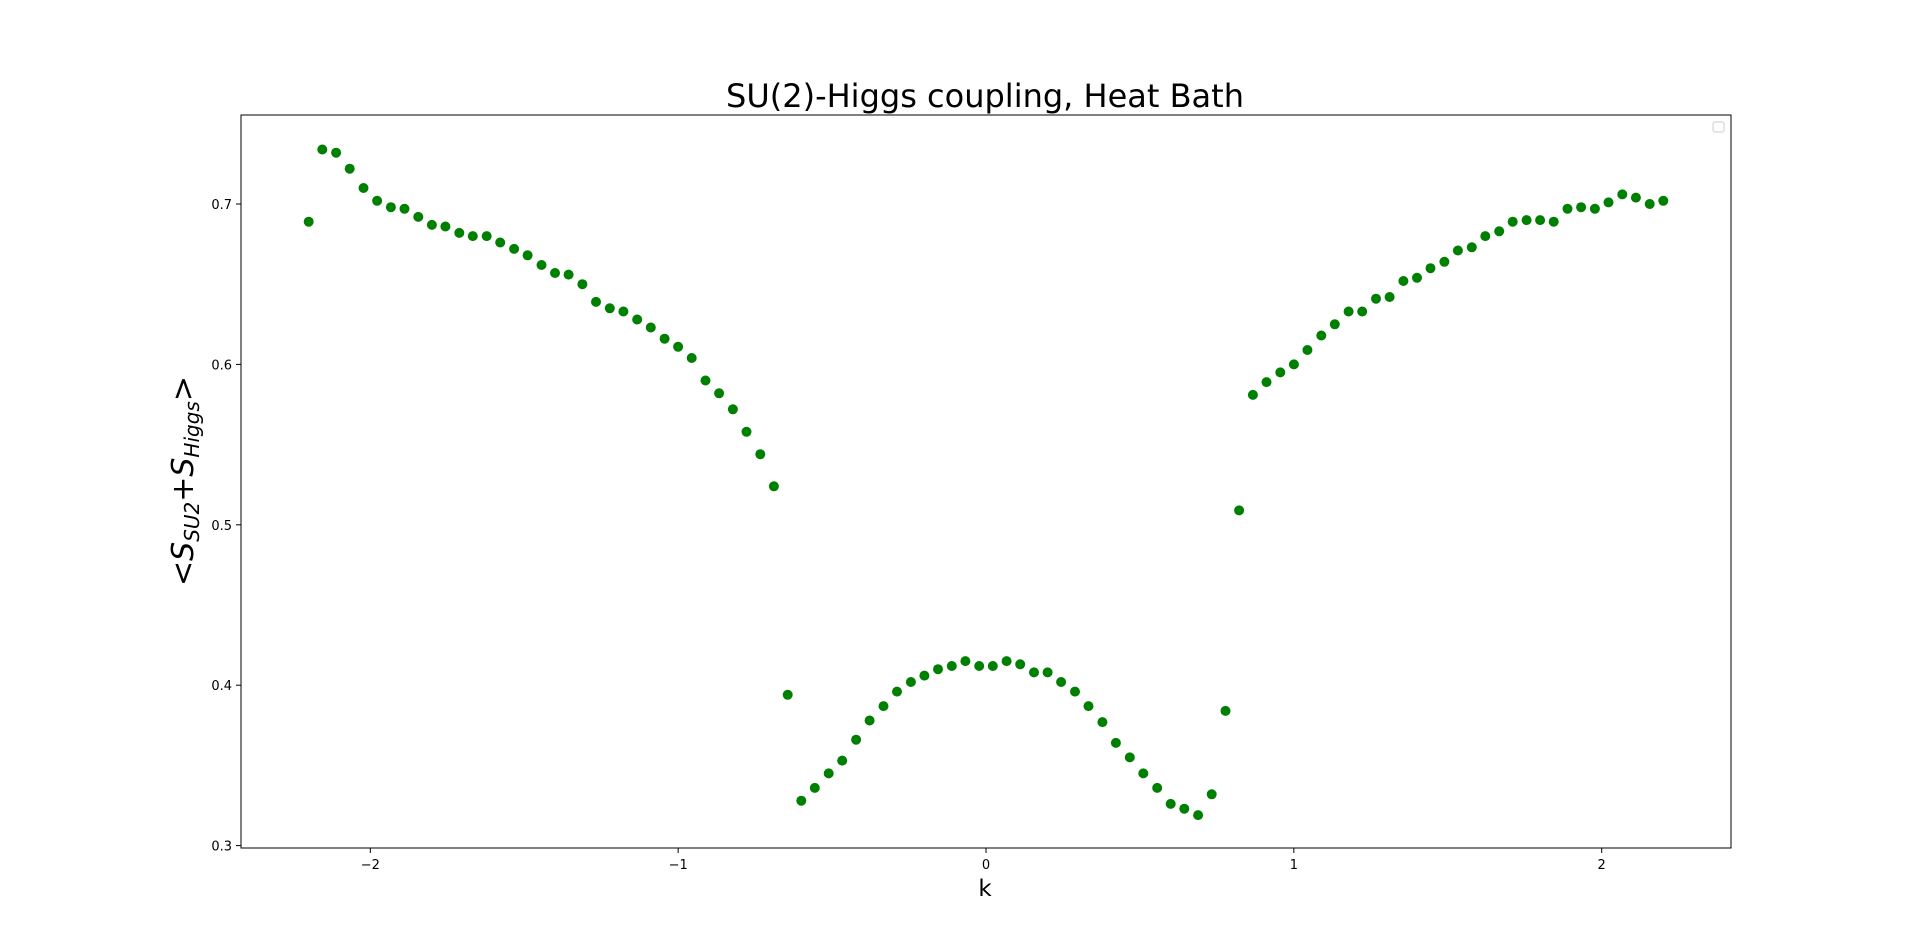 The height and width of the screenshot is (951, 1920). I want to click on y-axis-ticks: 0.3 0.4 0.5 0.6 0.7, so click(226, 526).